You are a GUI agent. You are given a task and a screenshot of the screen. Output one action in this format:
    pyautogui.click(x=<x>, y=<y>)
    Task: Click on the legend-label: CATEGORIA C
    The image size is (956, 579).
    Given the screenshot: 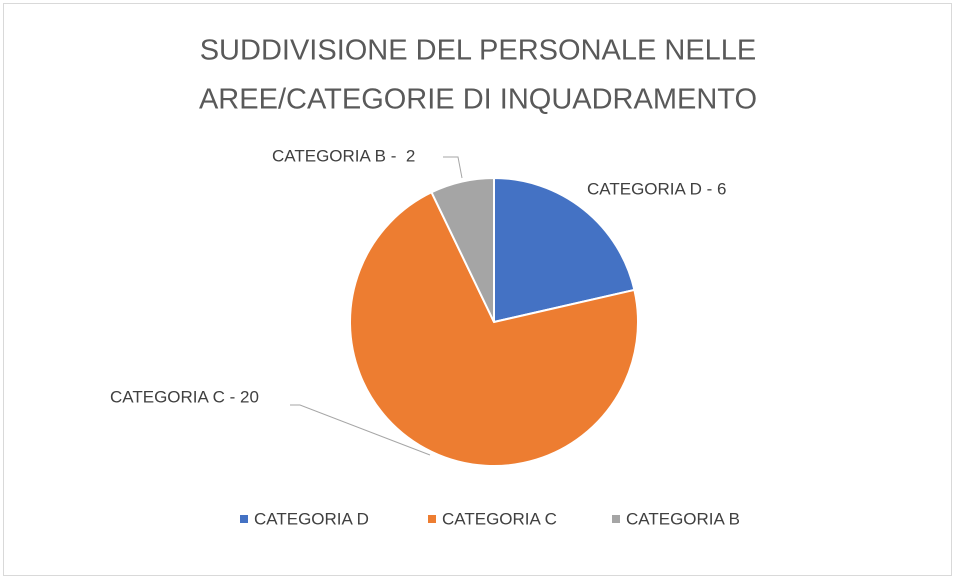 What is the action you would take?
    pyautogui.click(x=499, y=518)
    